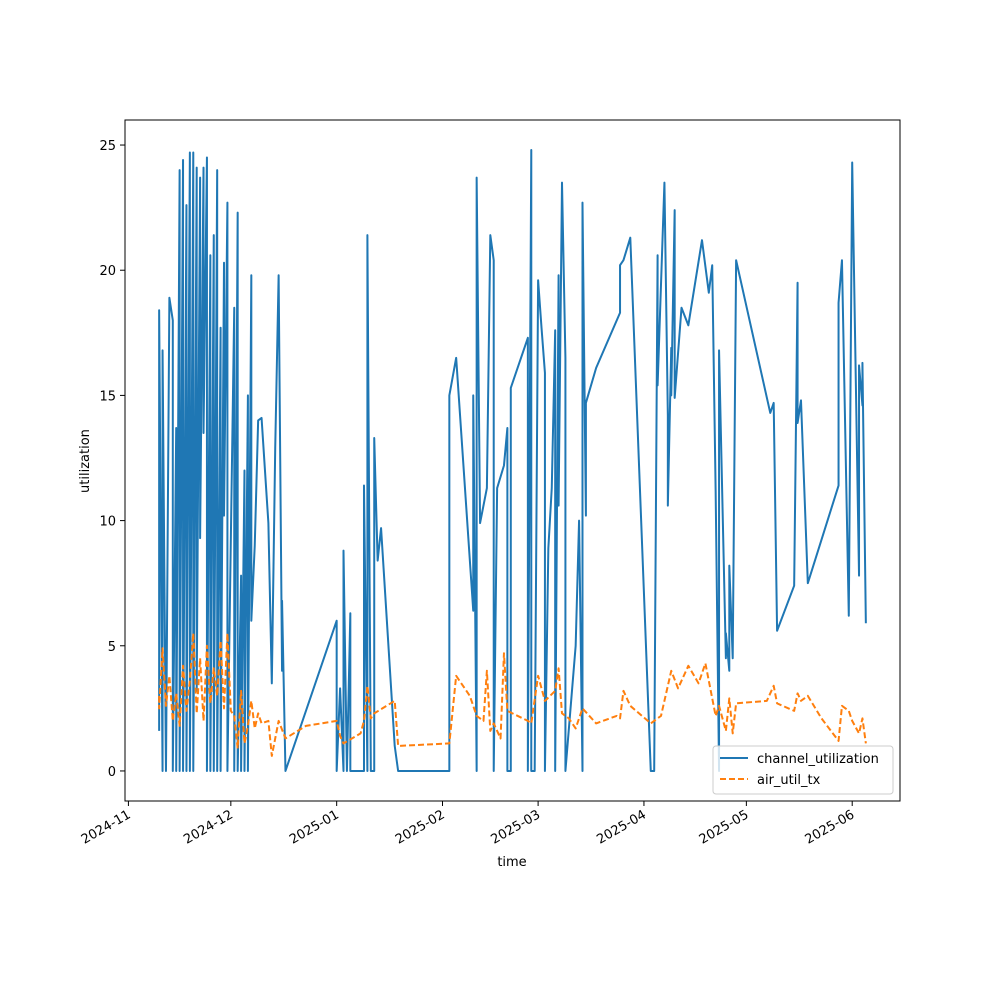  Describe the element at coordinates (818, 759) in the screenshot. I see `legend-label-channel-utilization: channel_utilization` at that location.